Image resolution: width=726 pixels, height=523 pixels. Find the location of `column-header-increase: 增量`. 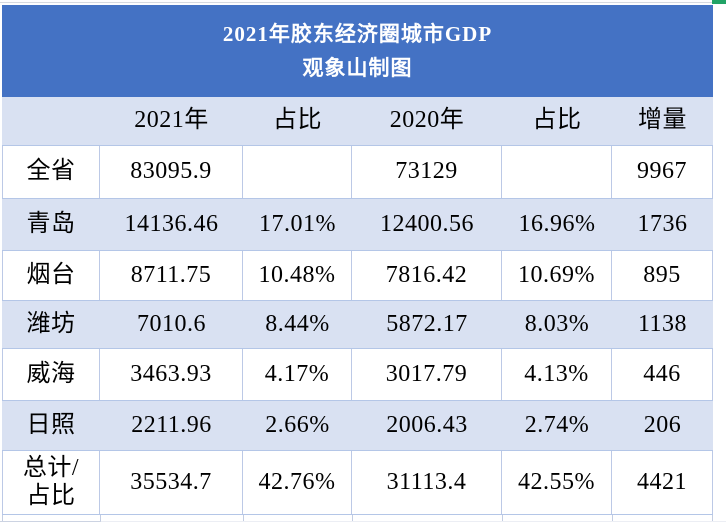

column-header-increase: 增量 is located at coordinates (662, 120).